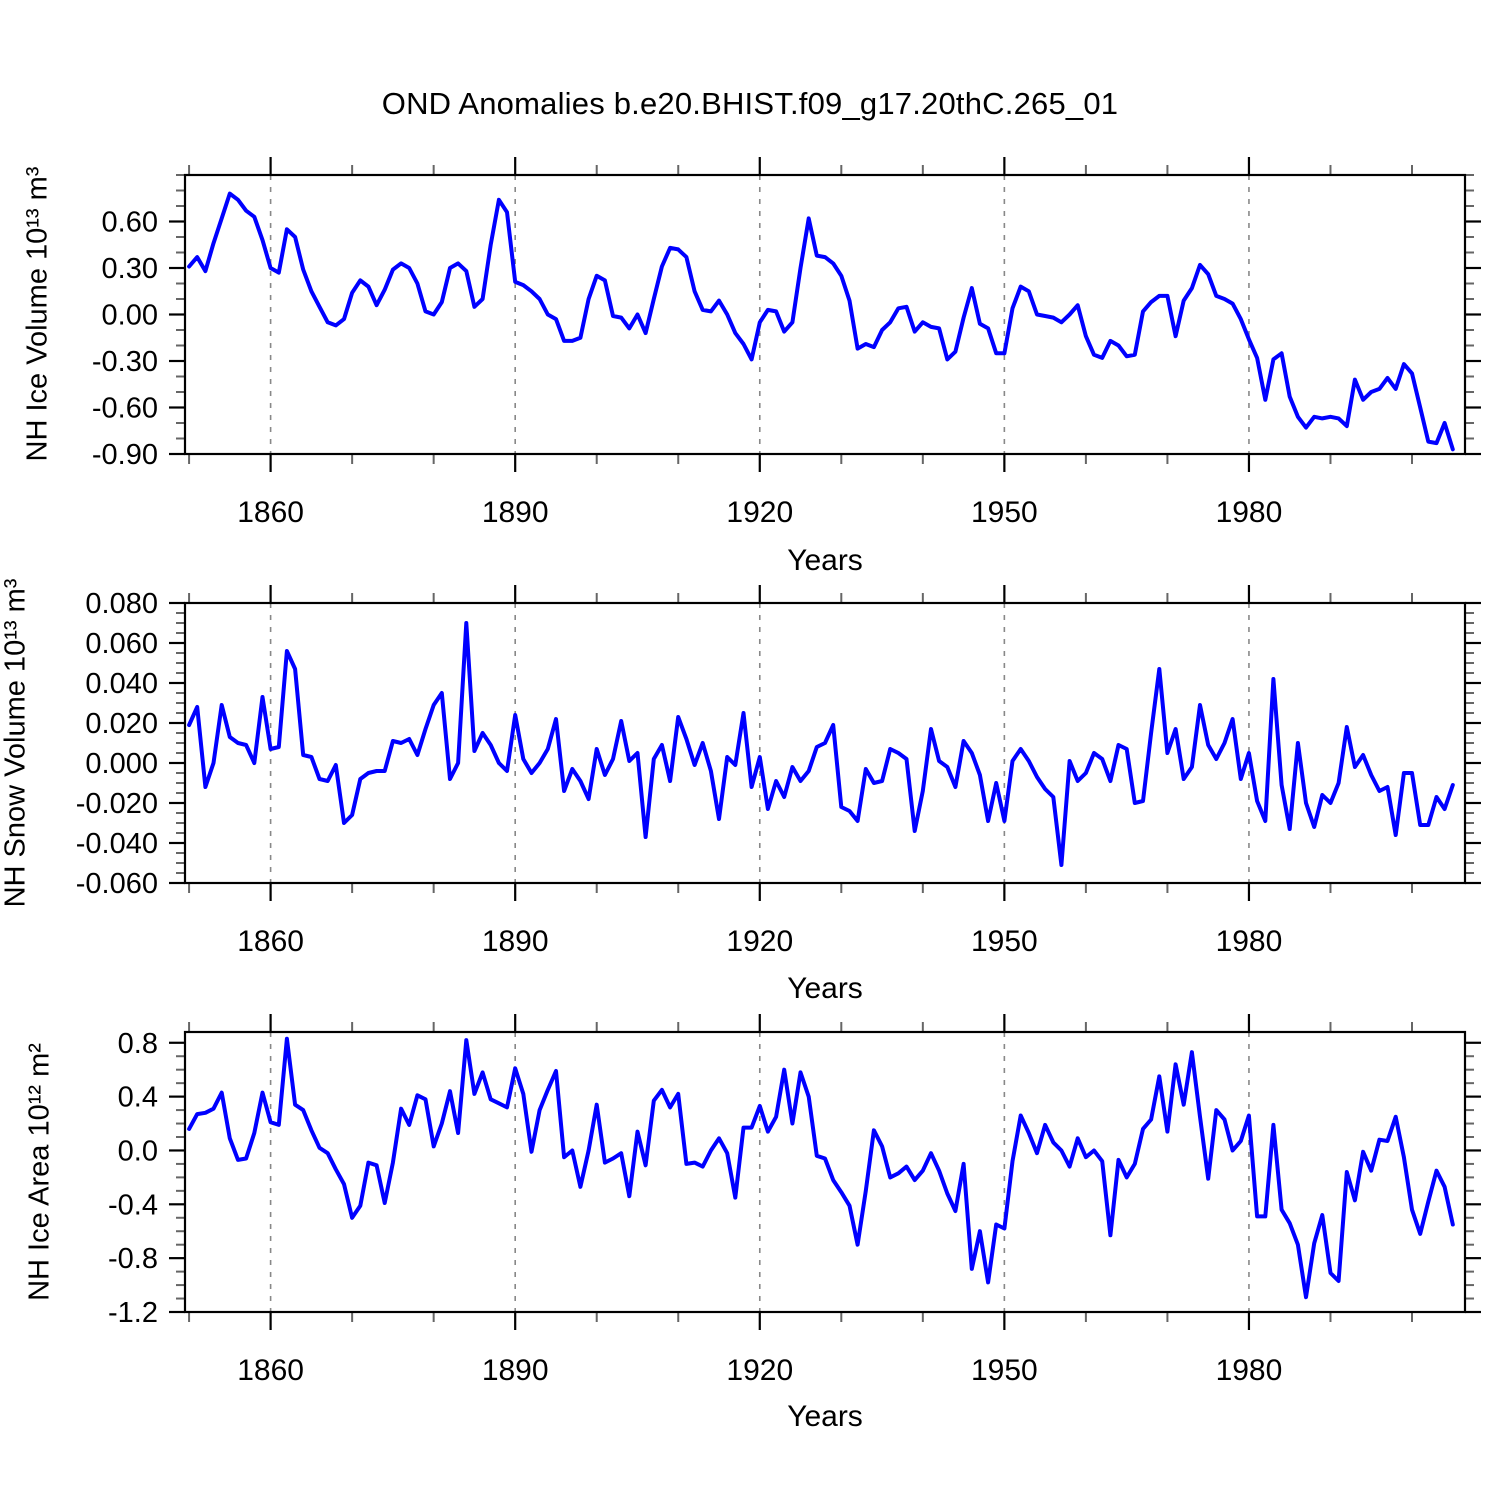 This screenshot has height=1500, width=1500. Describe the element at coordinates (125, 455) in the screenshot. I see `y-tick-label: -0.90` at that location.